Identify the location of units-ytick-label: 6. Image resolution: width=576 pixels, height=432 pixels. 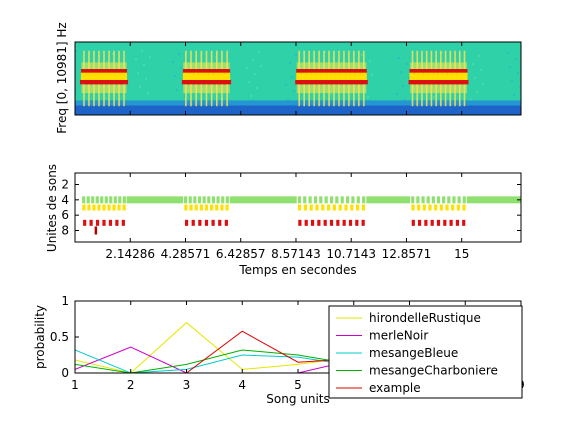
(65, 215).